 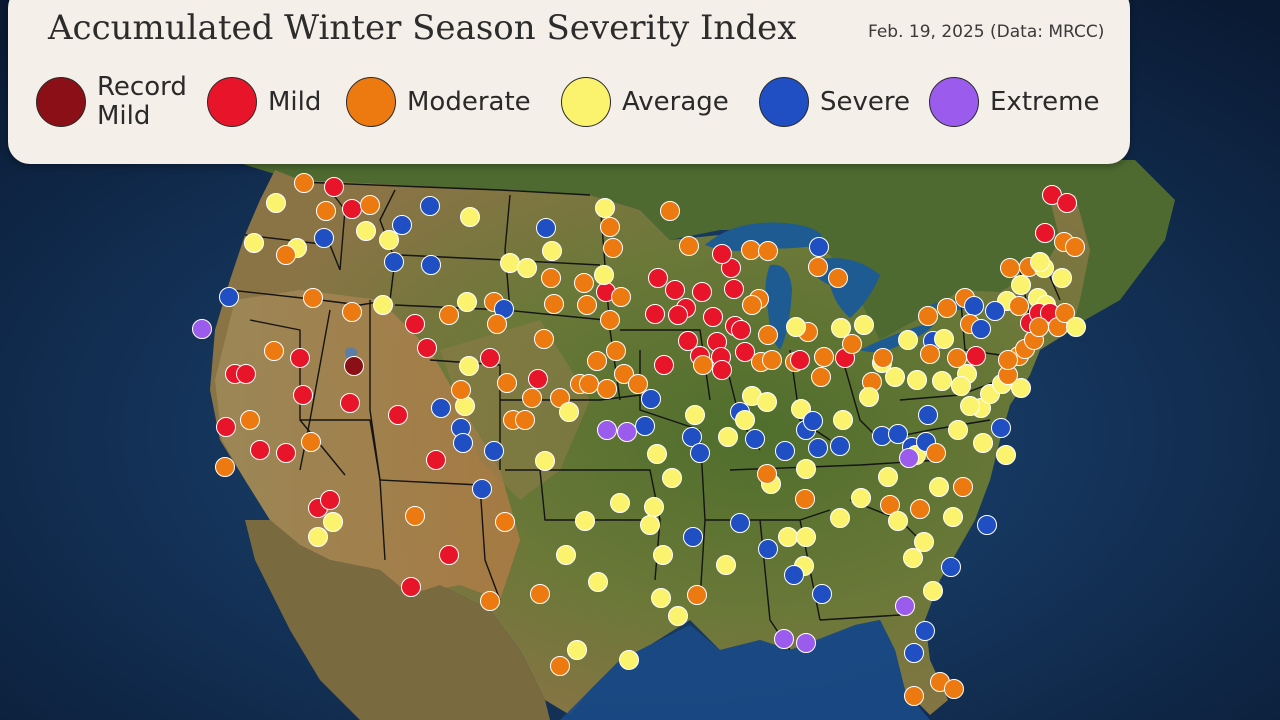 What do you see at coordinates (986, 32) in the screenshot?
I see `map-date-source: Feb. 19, 2025 (Data: MRCC)` at bounding box center [986, 32].